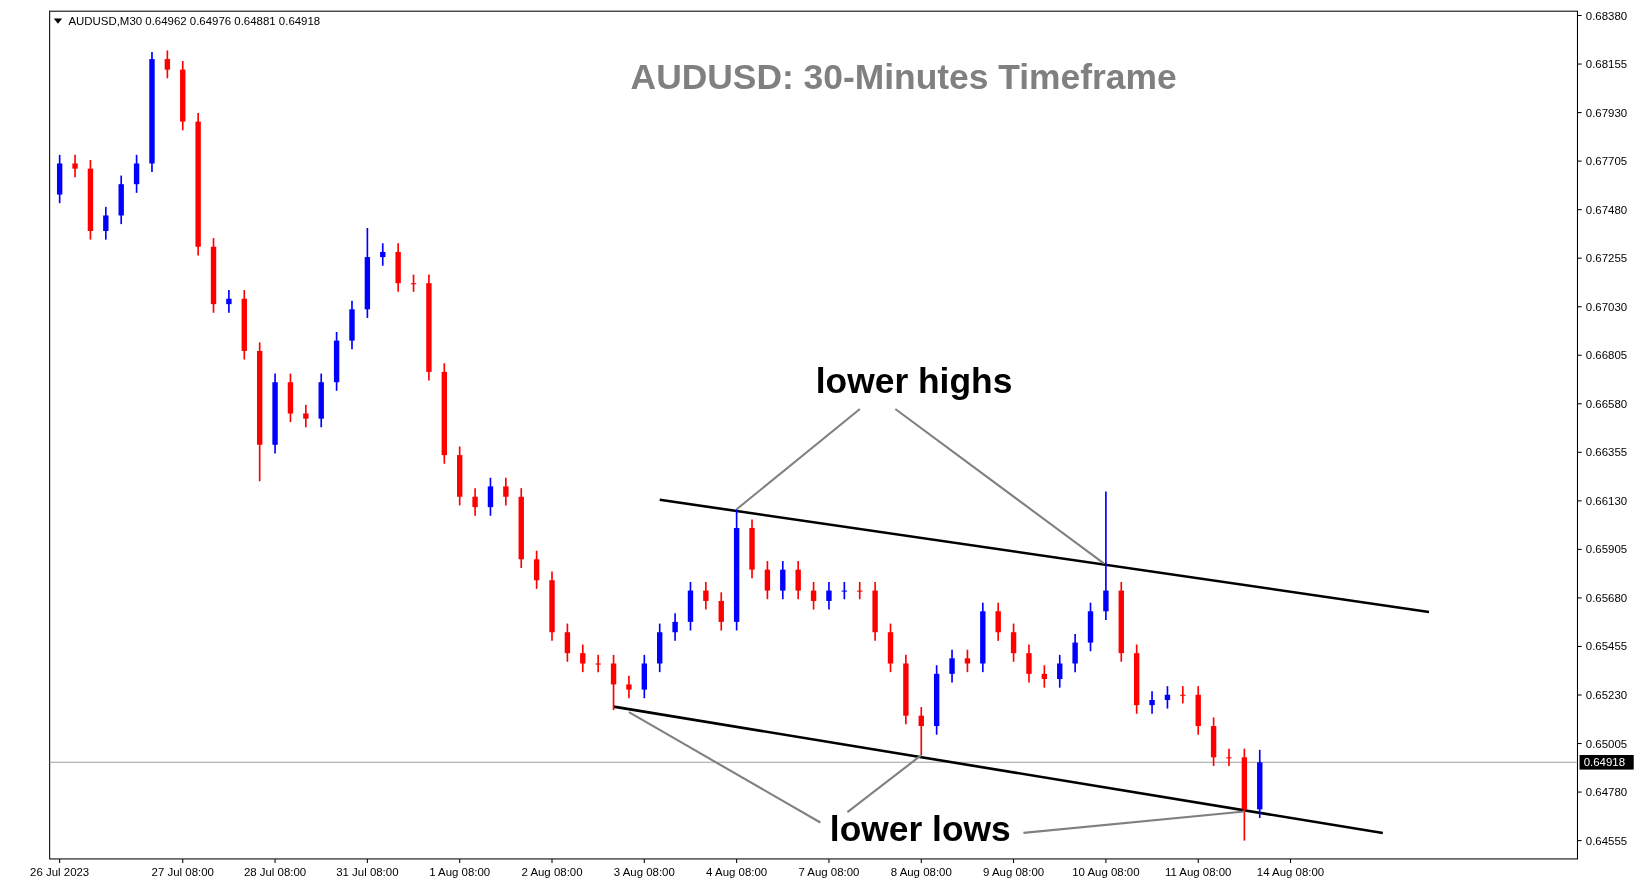 The height and width of the screenshot is (884, 1649). Describe the element at coordinates (1606, 209) in the screenshot. I see `y-tick-label: 0.67480` at that location.